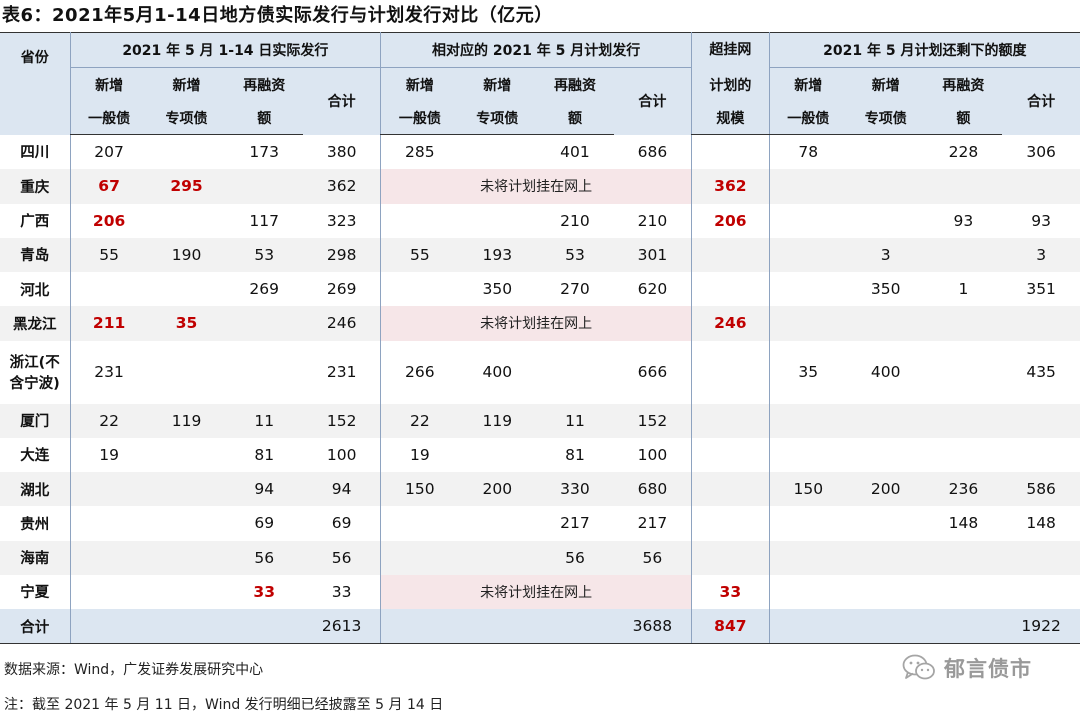 The width and height of the screenshot is (1080, 714). What do you see at coordinates (652, 420) in the screenshot?
I see `cell-b4: 152` at bounding box center [652, 420].